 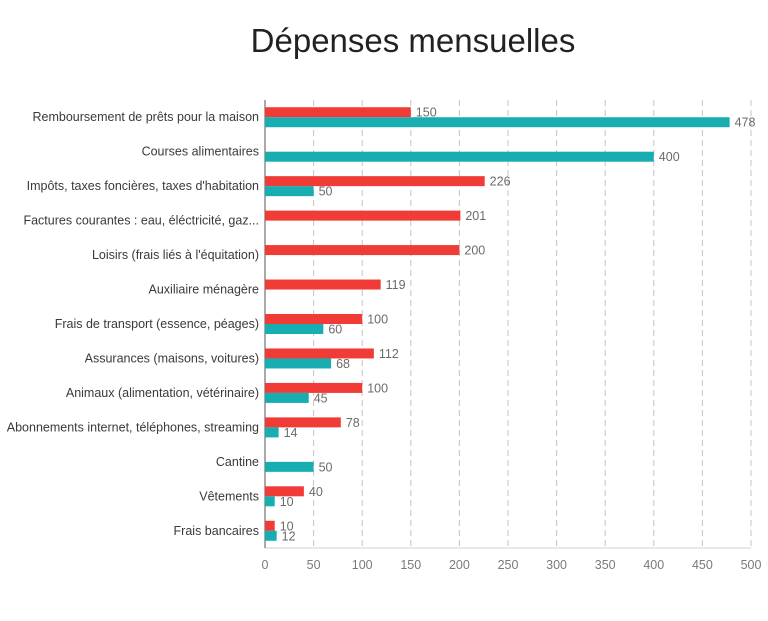 What do you see at coordinates (291, 433) in the screenshot?
I see `data-label: 14` at bounding box center [291, 433].